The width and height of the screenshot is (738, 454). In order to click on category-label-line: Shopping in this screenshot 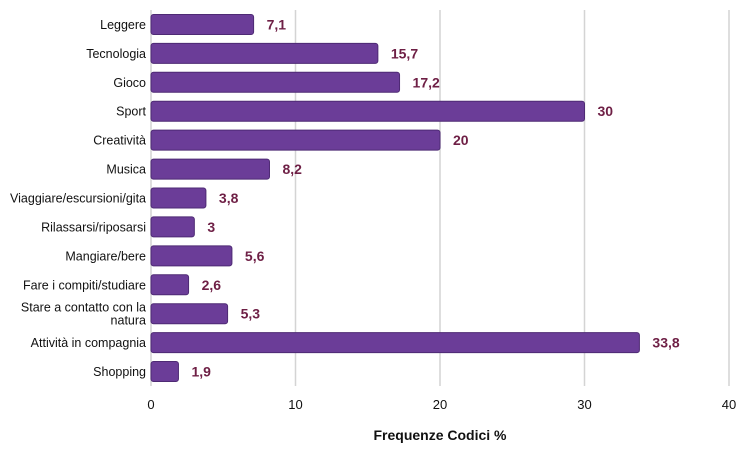, I will do `click(119, 372)`.